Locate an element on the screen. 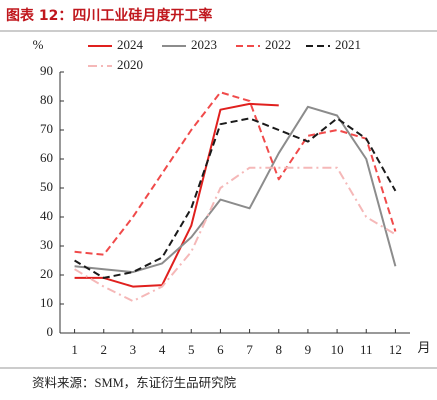 Image resolution: width=437 pixels, height=400 pixels. x-tick-label: 4 is located at coordinates (162, 349).